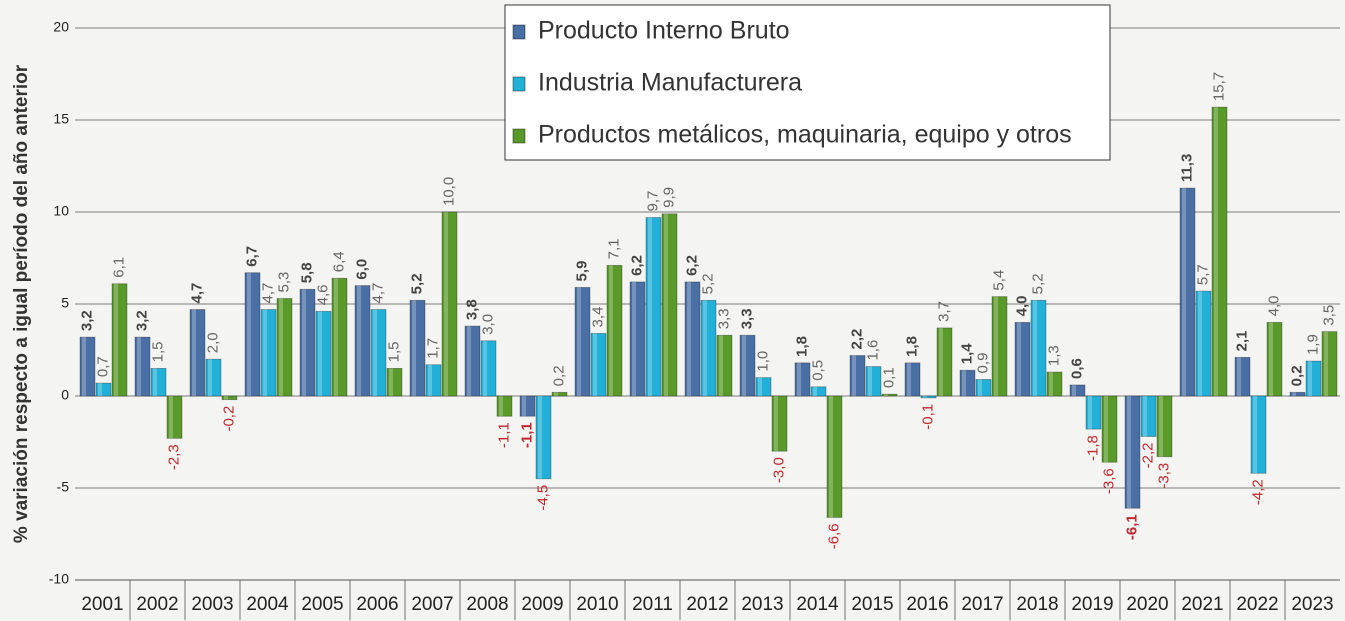 This screenshot has height=621, width=1345. I want to click on x-tick-label: 2022, so click(1257, 604).